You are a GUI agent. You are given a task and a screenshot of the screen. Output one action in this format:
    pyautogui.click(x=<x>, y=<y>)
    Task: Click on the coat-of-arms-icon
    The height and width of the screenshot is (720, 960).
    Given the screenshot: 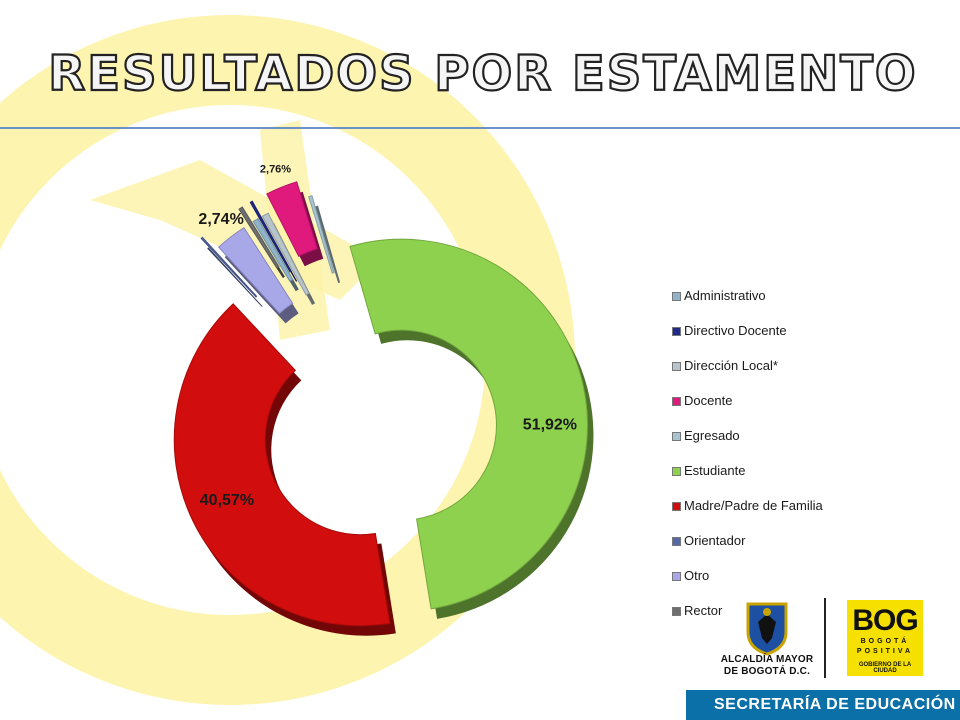 What is the action you would take?
    pyautogui.click(x=767, y=629)
    